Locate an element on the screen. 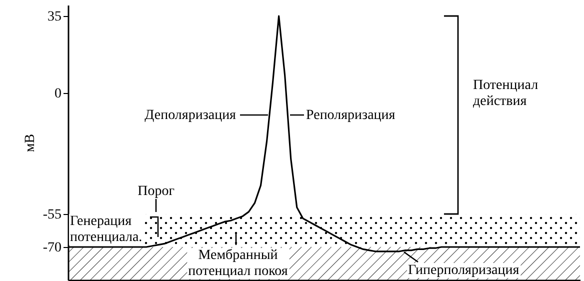 The height and width of the screenshot is (281, 584). y-tick-label: 35 is located at coordinates (55, 17).